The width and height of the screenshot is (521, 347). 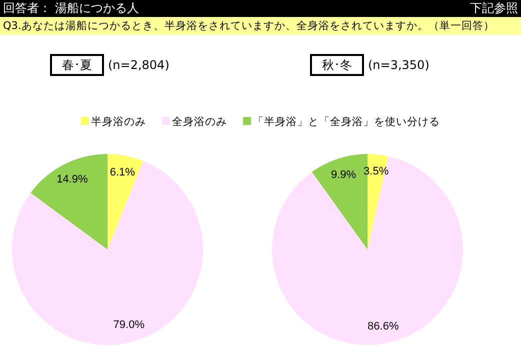 What do you see at coordinates (399, 65) in the screenshot?
I see `chart-subtitle: (n=3,350)` at bounding box center [399, 65].